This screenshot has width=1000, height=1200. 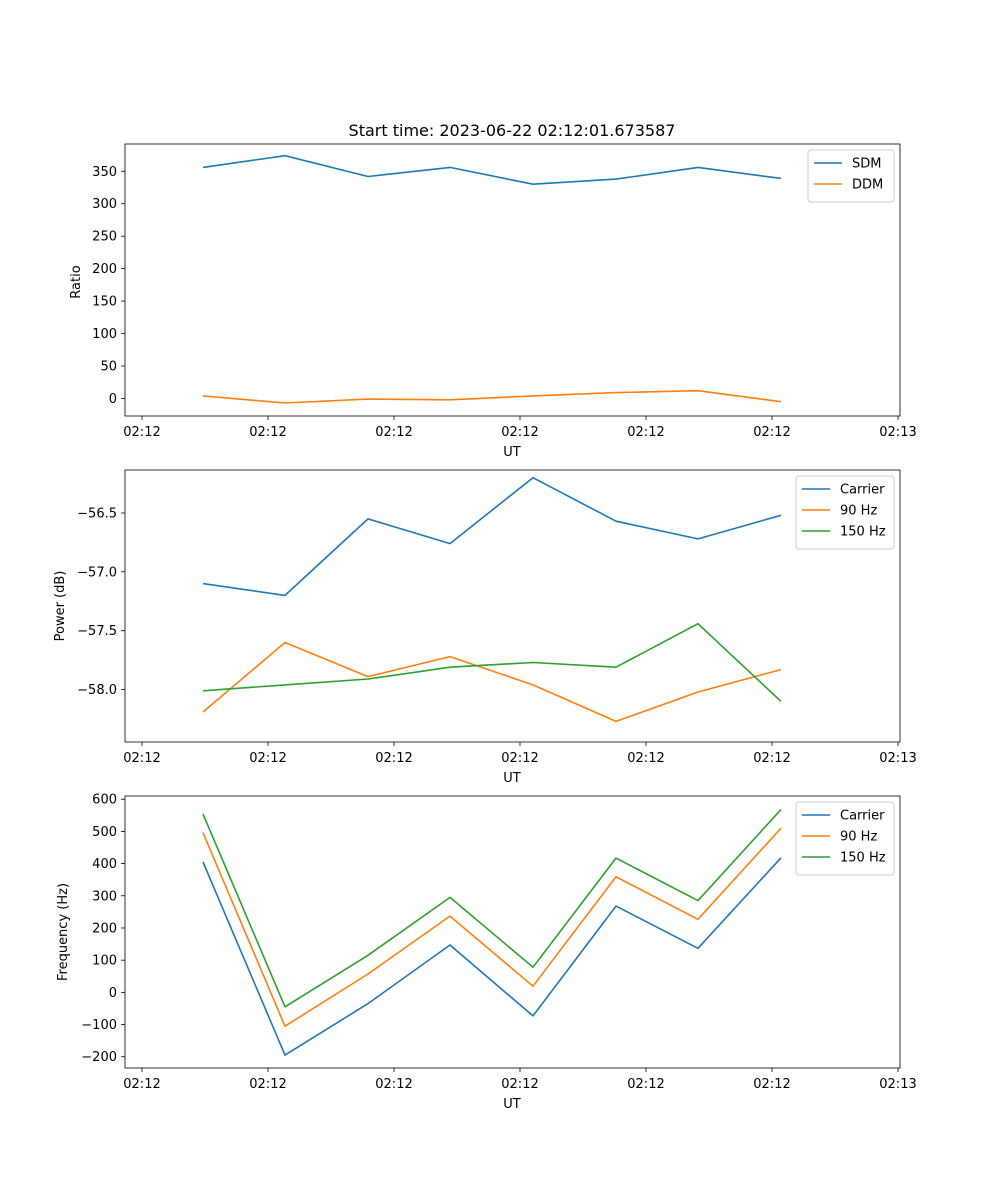 I want to click on legend-label: SDM, so click(x=866, y=164).